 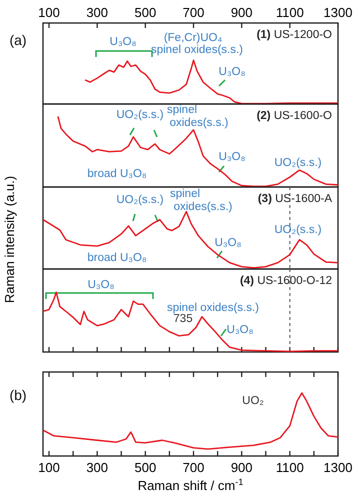 What do you see at coordinates (193, 12) in the screenshot?
I see `x2-tick-label: 700` at bounding box center [193, 12].